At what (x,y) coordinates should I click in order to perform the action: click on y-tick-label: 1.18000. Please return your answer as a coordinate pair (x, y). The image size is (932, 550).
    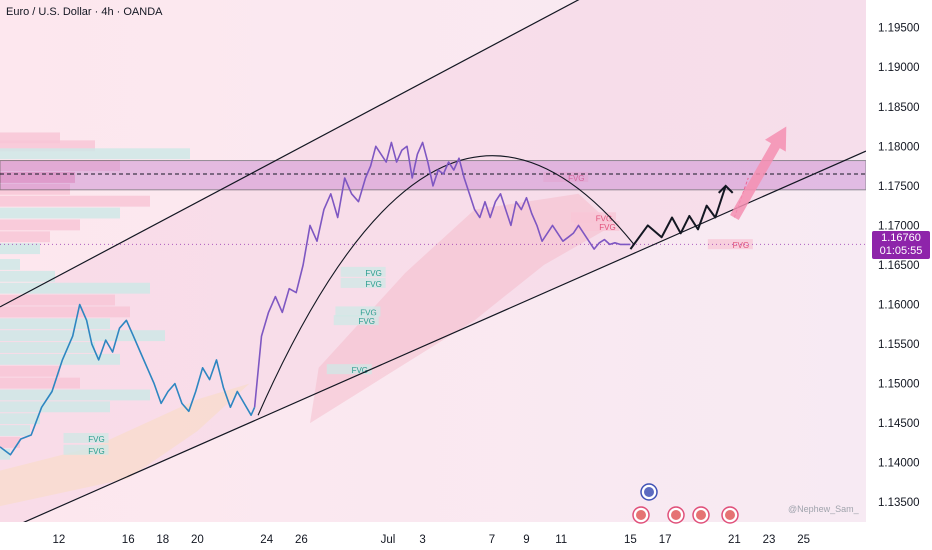
    Looking at the image, I should click on (899, 147).